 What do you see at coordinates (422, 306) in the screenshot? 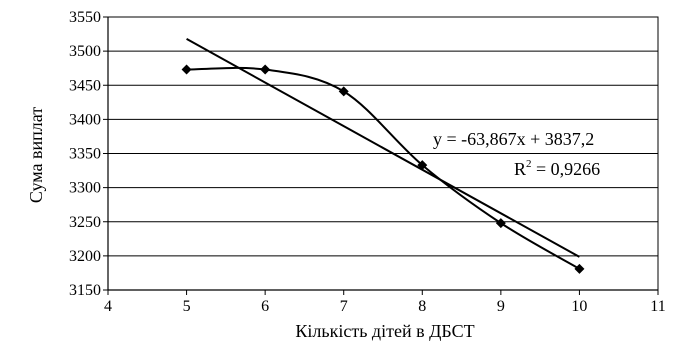
I see `x-tick-label: 8` at bounding box center [422, 306].